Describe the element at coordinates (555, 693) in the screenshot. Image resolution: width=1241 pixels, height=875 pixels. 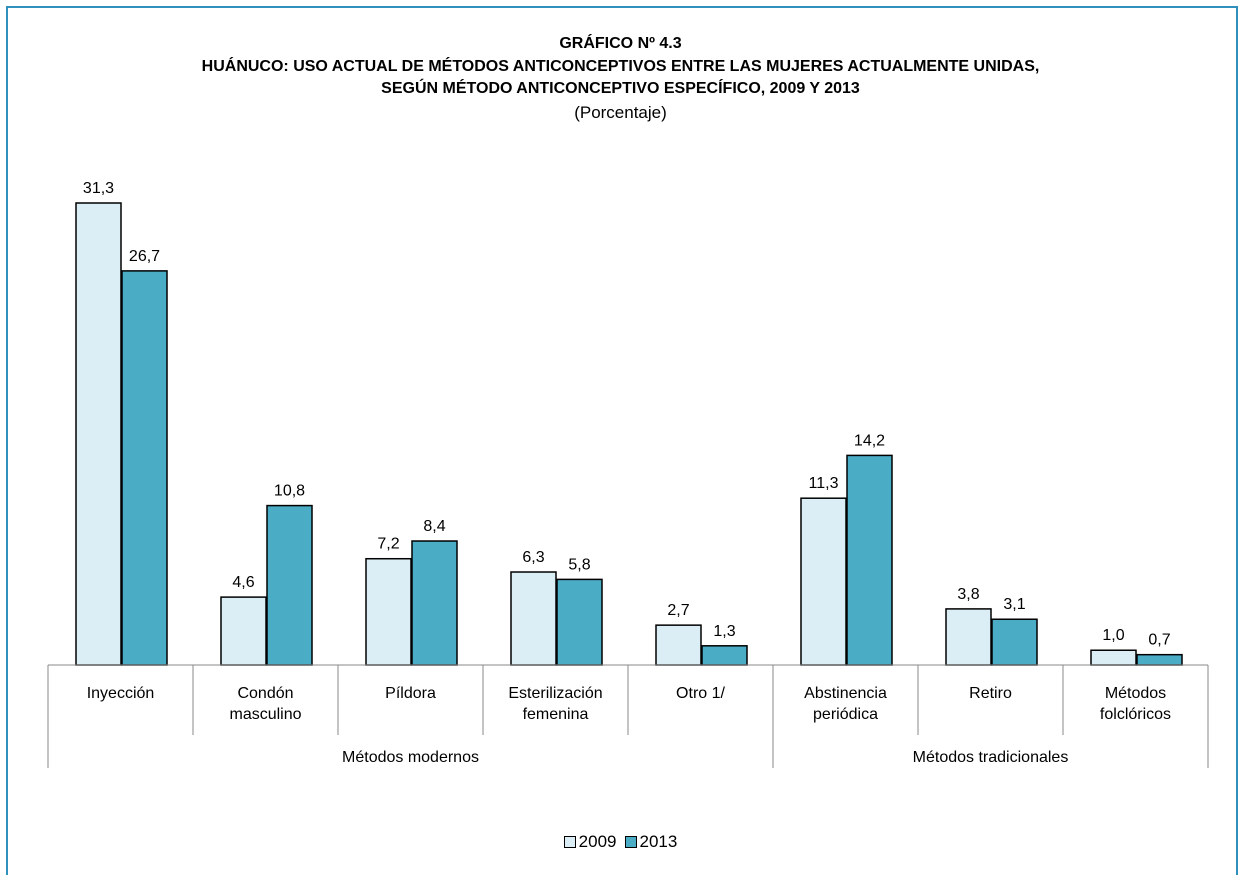
I see `category-label-3: Esterilización` at that location.